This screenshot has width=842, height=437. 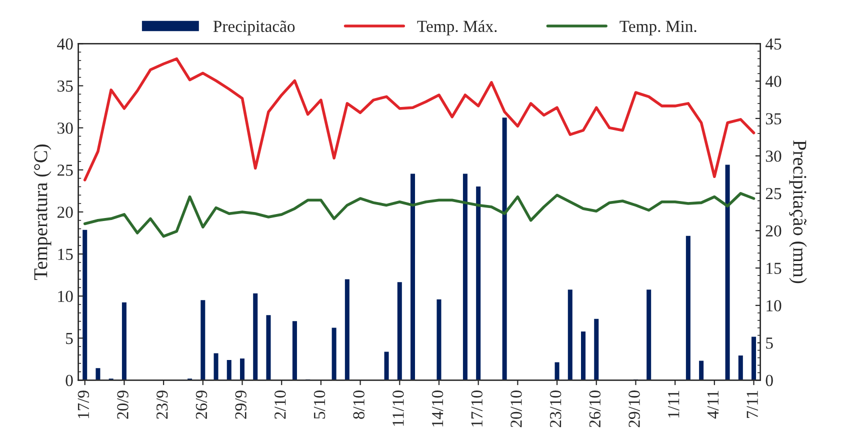 I want to click on x-tick-label: 8/10, so click(x=358, y=404).